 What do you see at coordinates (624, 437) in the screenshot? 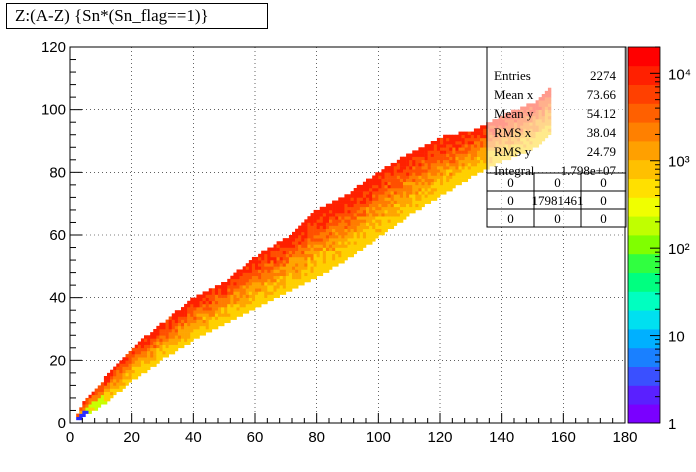
I see `x-tick-label: 180` at bounding box center [624, 437].